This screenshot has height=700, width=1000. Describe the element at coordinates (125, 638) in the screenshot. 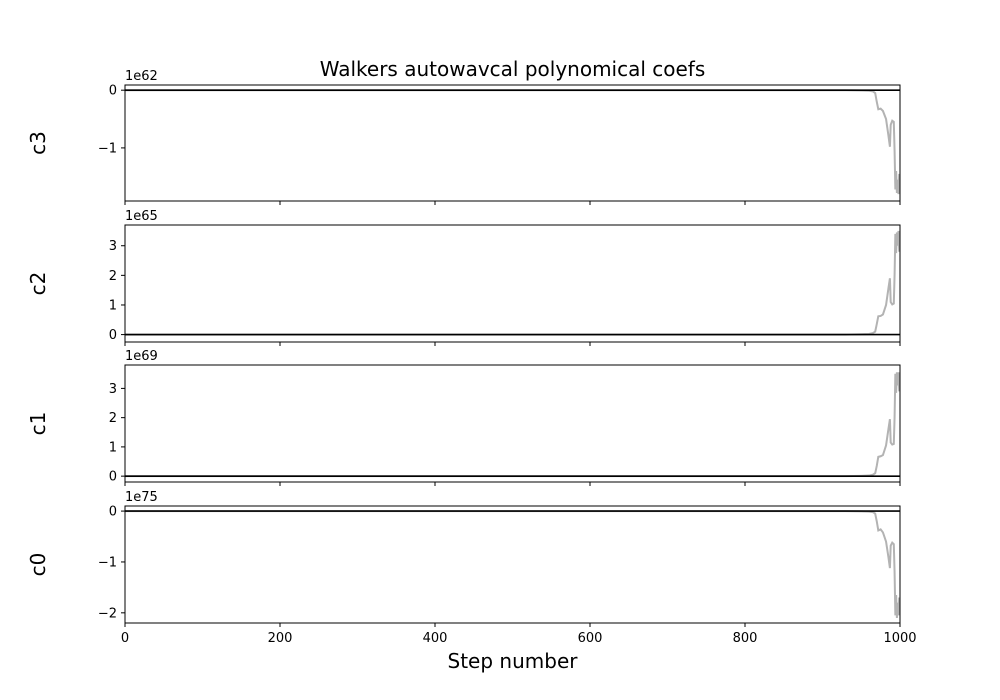

I see `x-tick-label: 0` at that location.